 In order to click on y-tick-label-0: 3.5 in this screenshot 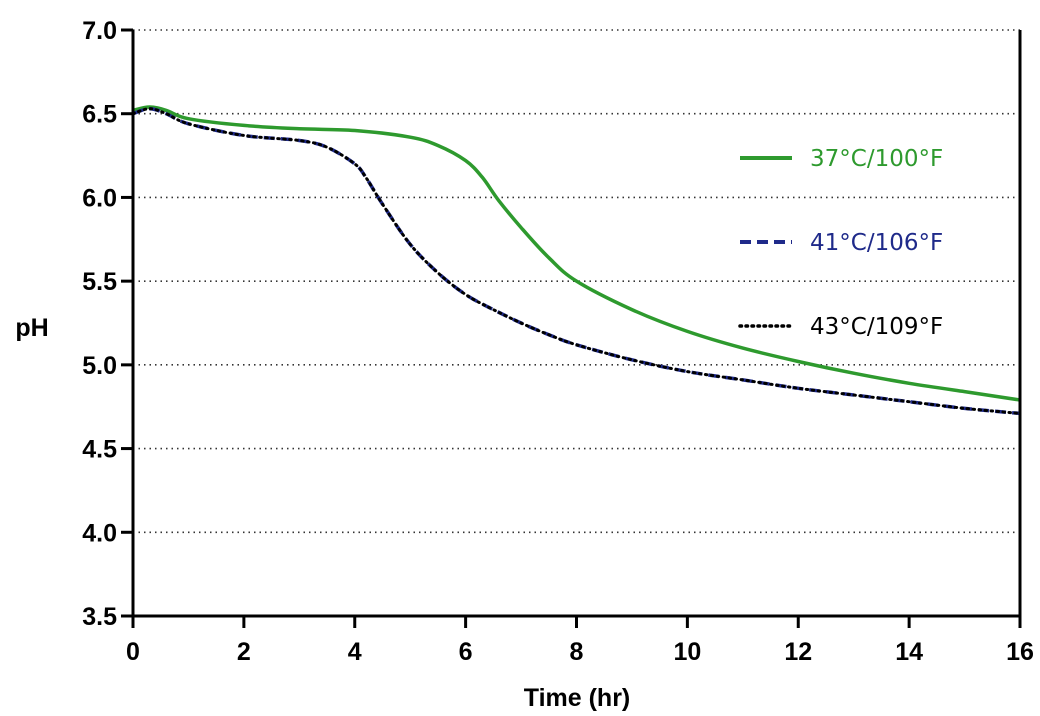, I will do `click(99, 617)`.